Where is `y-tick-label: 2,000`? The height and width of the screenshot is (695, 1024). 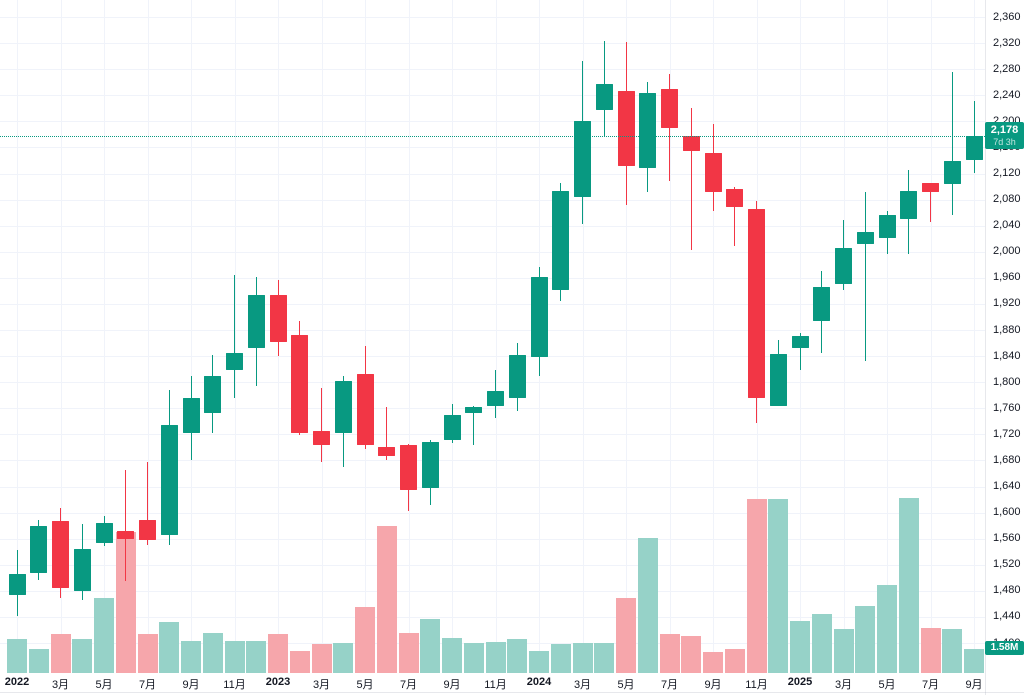
y-tick-label: 2,000 is located at coordinates (1007, 251).